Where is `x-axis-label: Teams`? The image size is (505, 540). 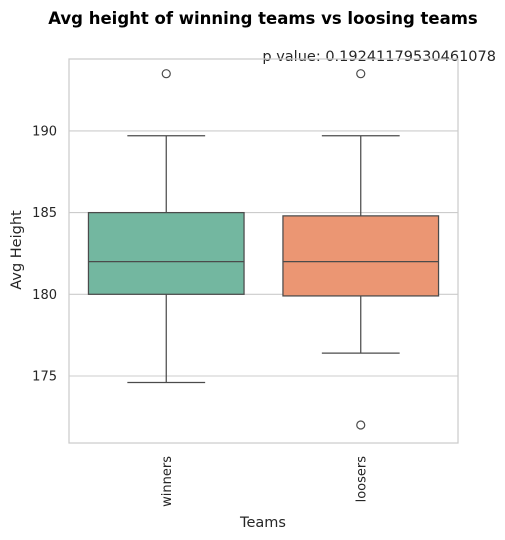
x-axis-label: Teams is located at coordinates (262, 523).